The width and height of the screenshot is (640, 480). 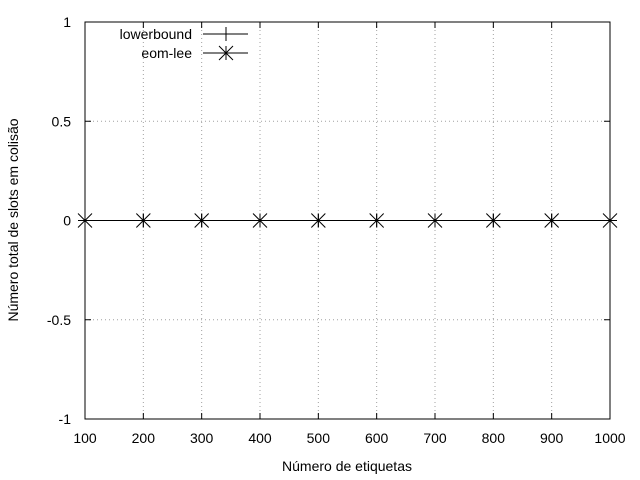 What do you see at coordinates (435, 438) in the screenshot?
I see `x-tick-label: 700` at bounding box center [435, 438].